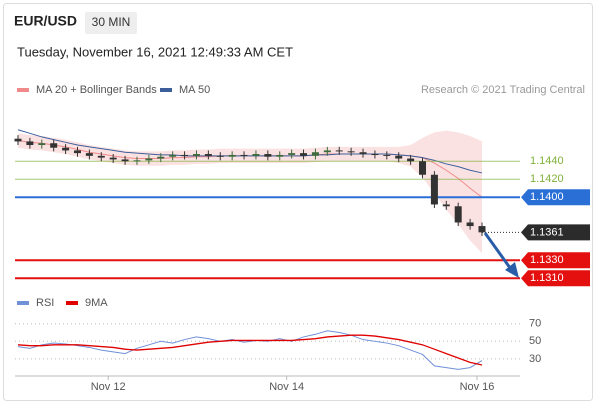 Image resolution: width=596 pixels, height=404 pixels. Describe the element at coordinates (96, 90) in the screenshot. I see `legend-label: MA 20 + Bollinger Bands` at that location.